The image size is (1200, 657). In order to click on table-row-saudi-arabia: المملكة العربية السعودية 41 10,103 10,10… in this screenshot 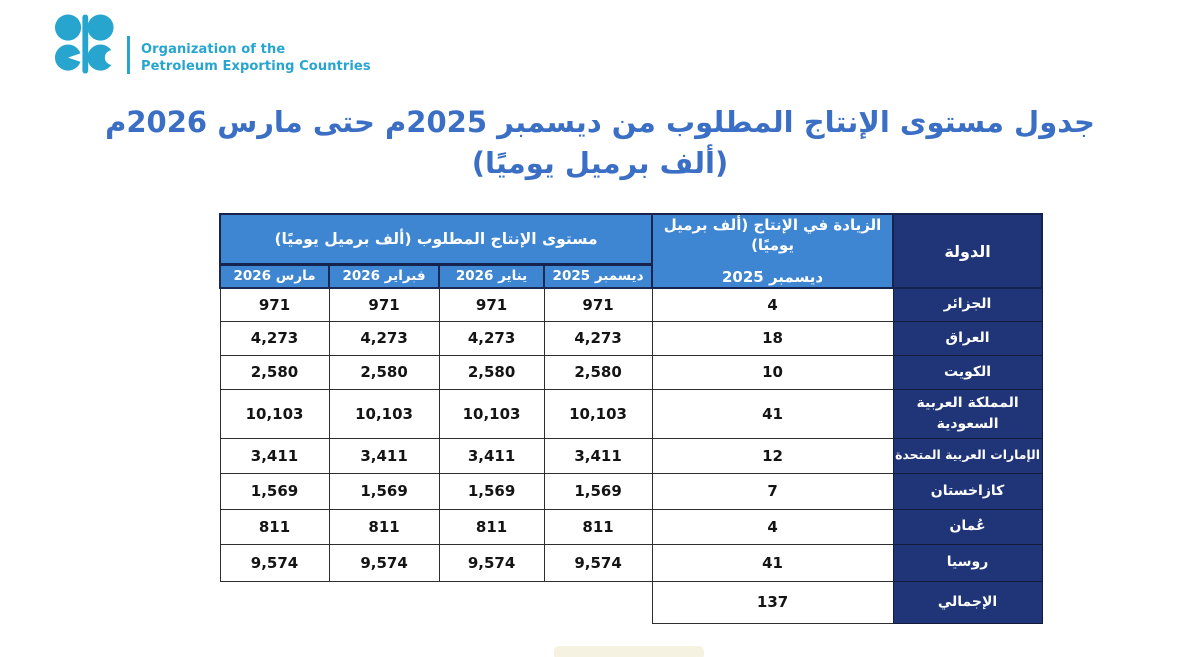, I will do `click(631, 413)`.